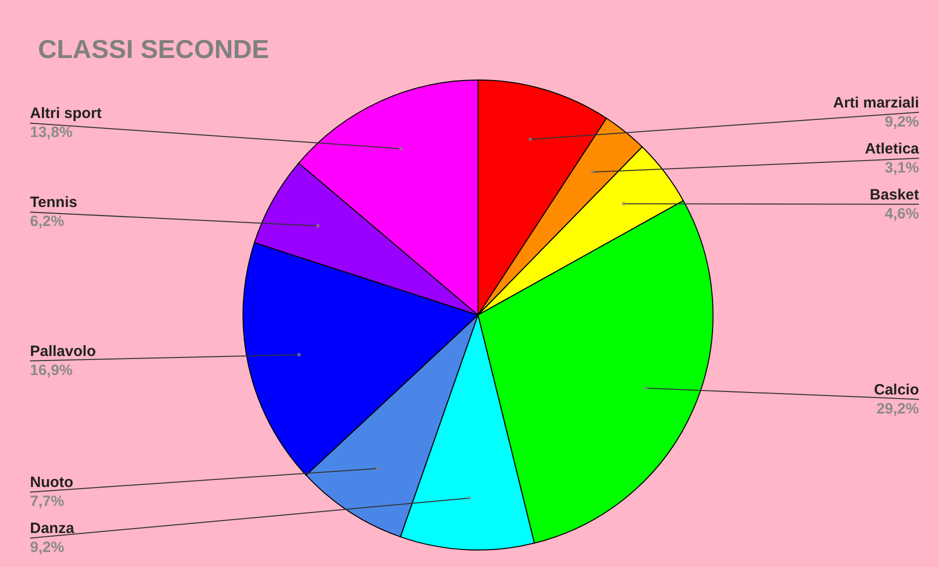 The image size is (939, 567). I want to click on data-label: 16,9%, so click(51, 370).